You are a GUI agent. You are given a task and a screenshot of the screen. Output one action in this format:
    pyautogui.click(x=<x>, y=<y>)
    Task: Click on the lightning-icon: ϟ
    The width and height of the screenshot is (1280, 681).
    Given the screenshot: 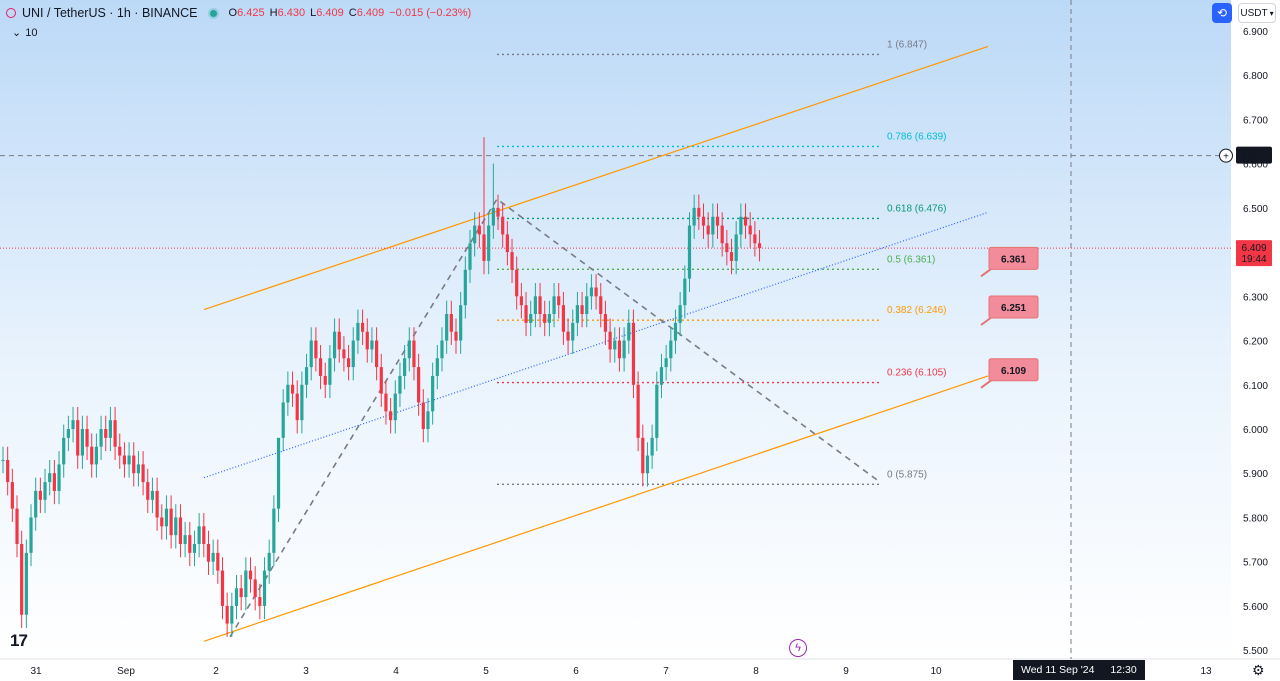 What is the action you would take?
    pyautogui.click(x=798, y=648)
    